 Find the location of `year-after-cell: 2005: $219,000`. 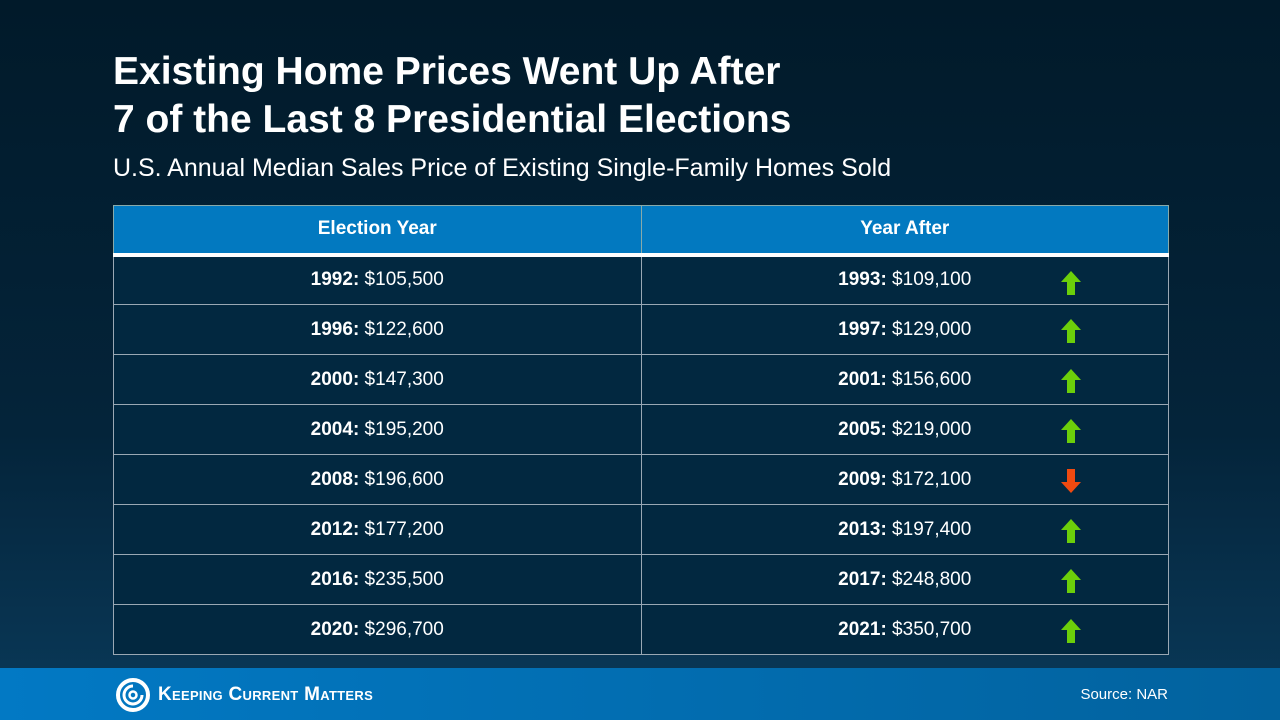

year-after-cell: 2005: $219,000 is located at coordinates (904, 429).